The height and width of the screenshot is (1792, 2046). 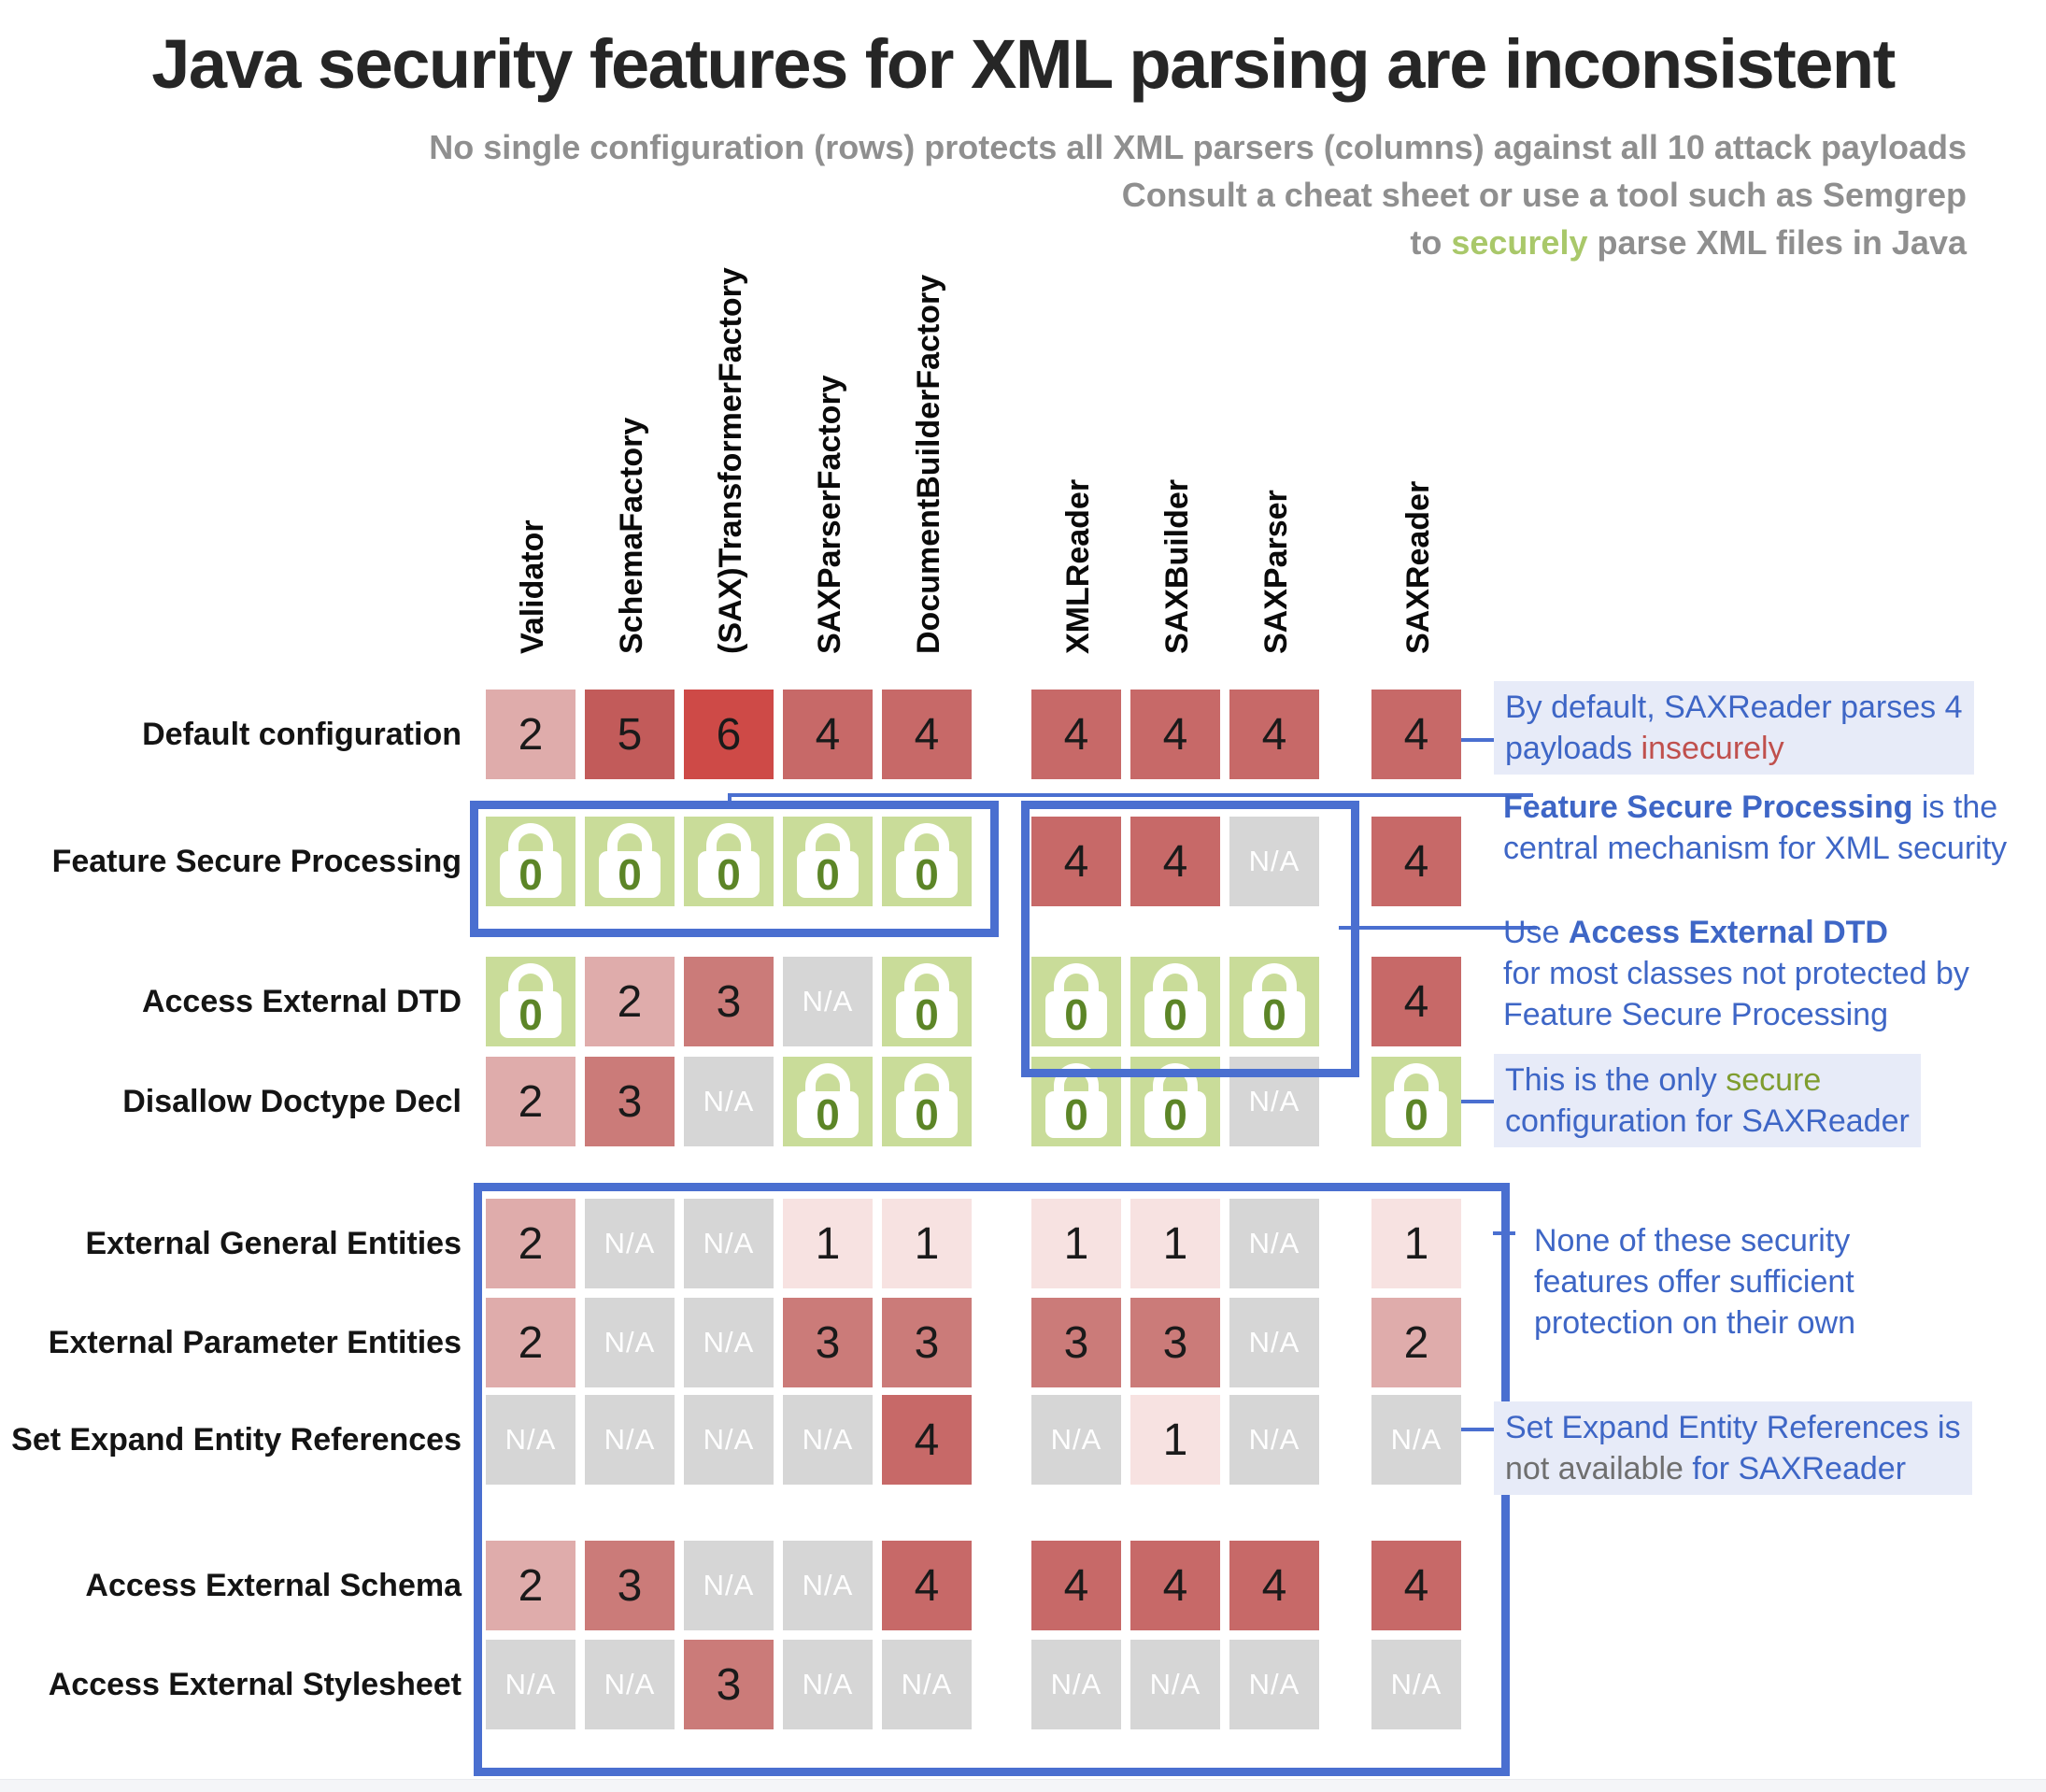 I want to click on annotation-line: for most classes not protected by, so click(x=1736, y=973).